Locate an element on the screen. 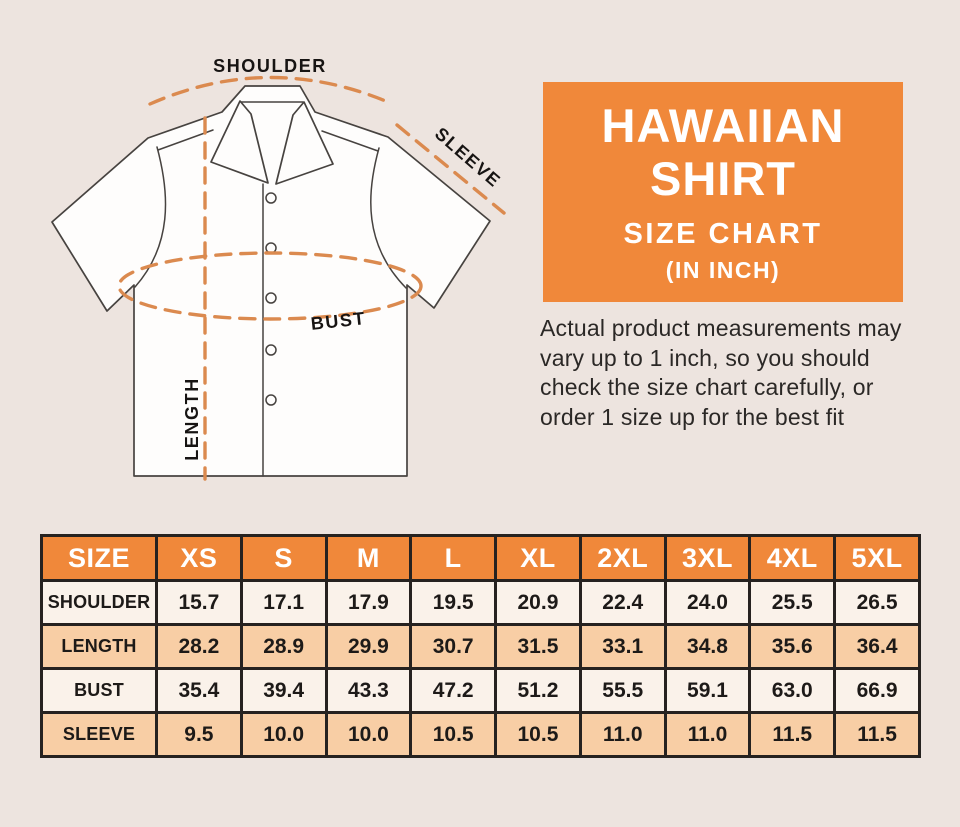 This screenshot has height=827, width=960. size-value-cell: 51.2 is located at coordinates (538, 690).